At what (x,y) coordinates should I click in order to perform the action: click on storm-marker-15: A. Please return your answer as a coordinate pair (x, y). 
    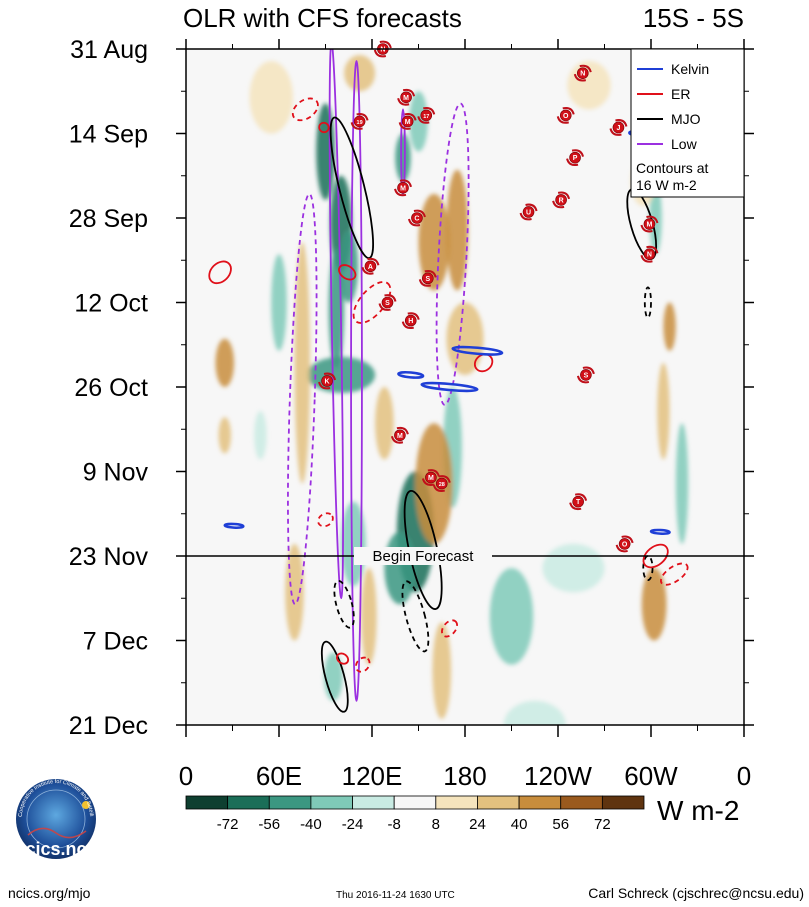
    Looking at the image, I should click on (370, 266).